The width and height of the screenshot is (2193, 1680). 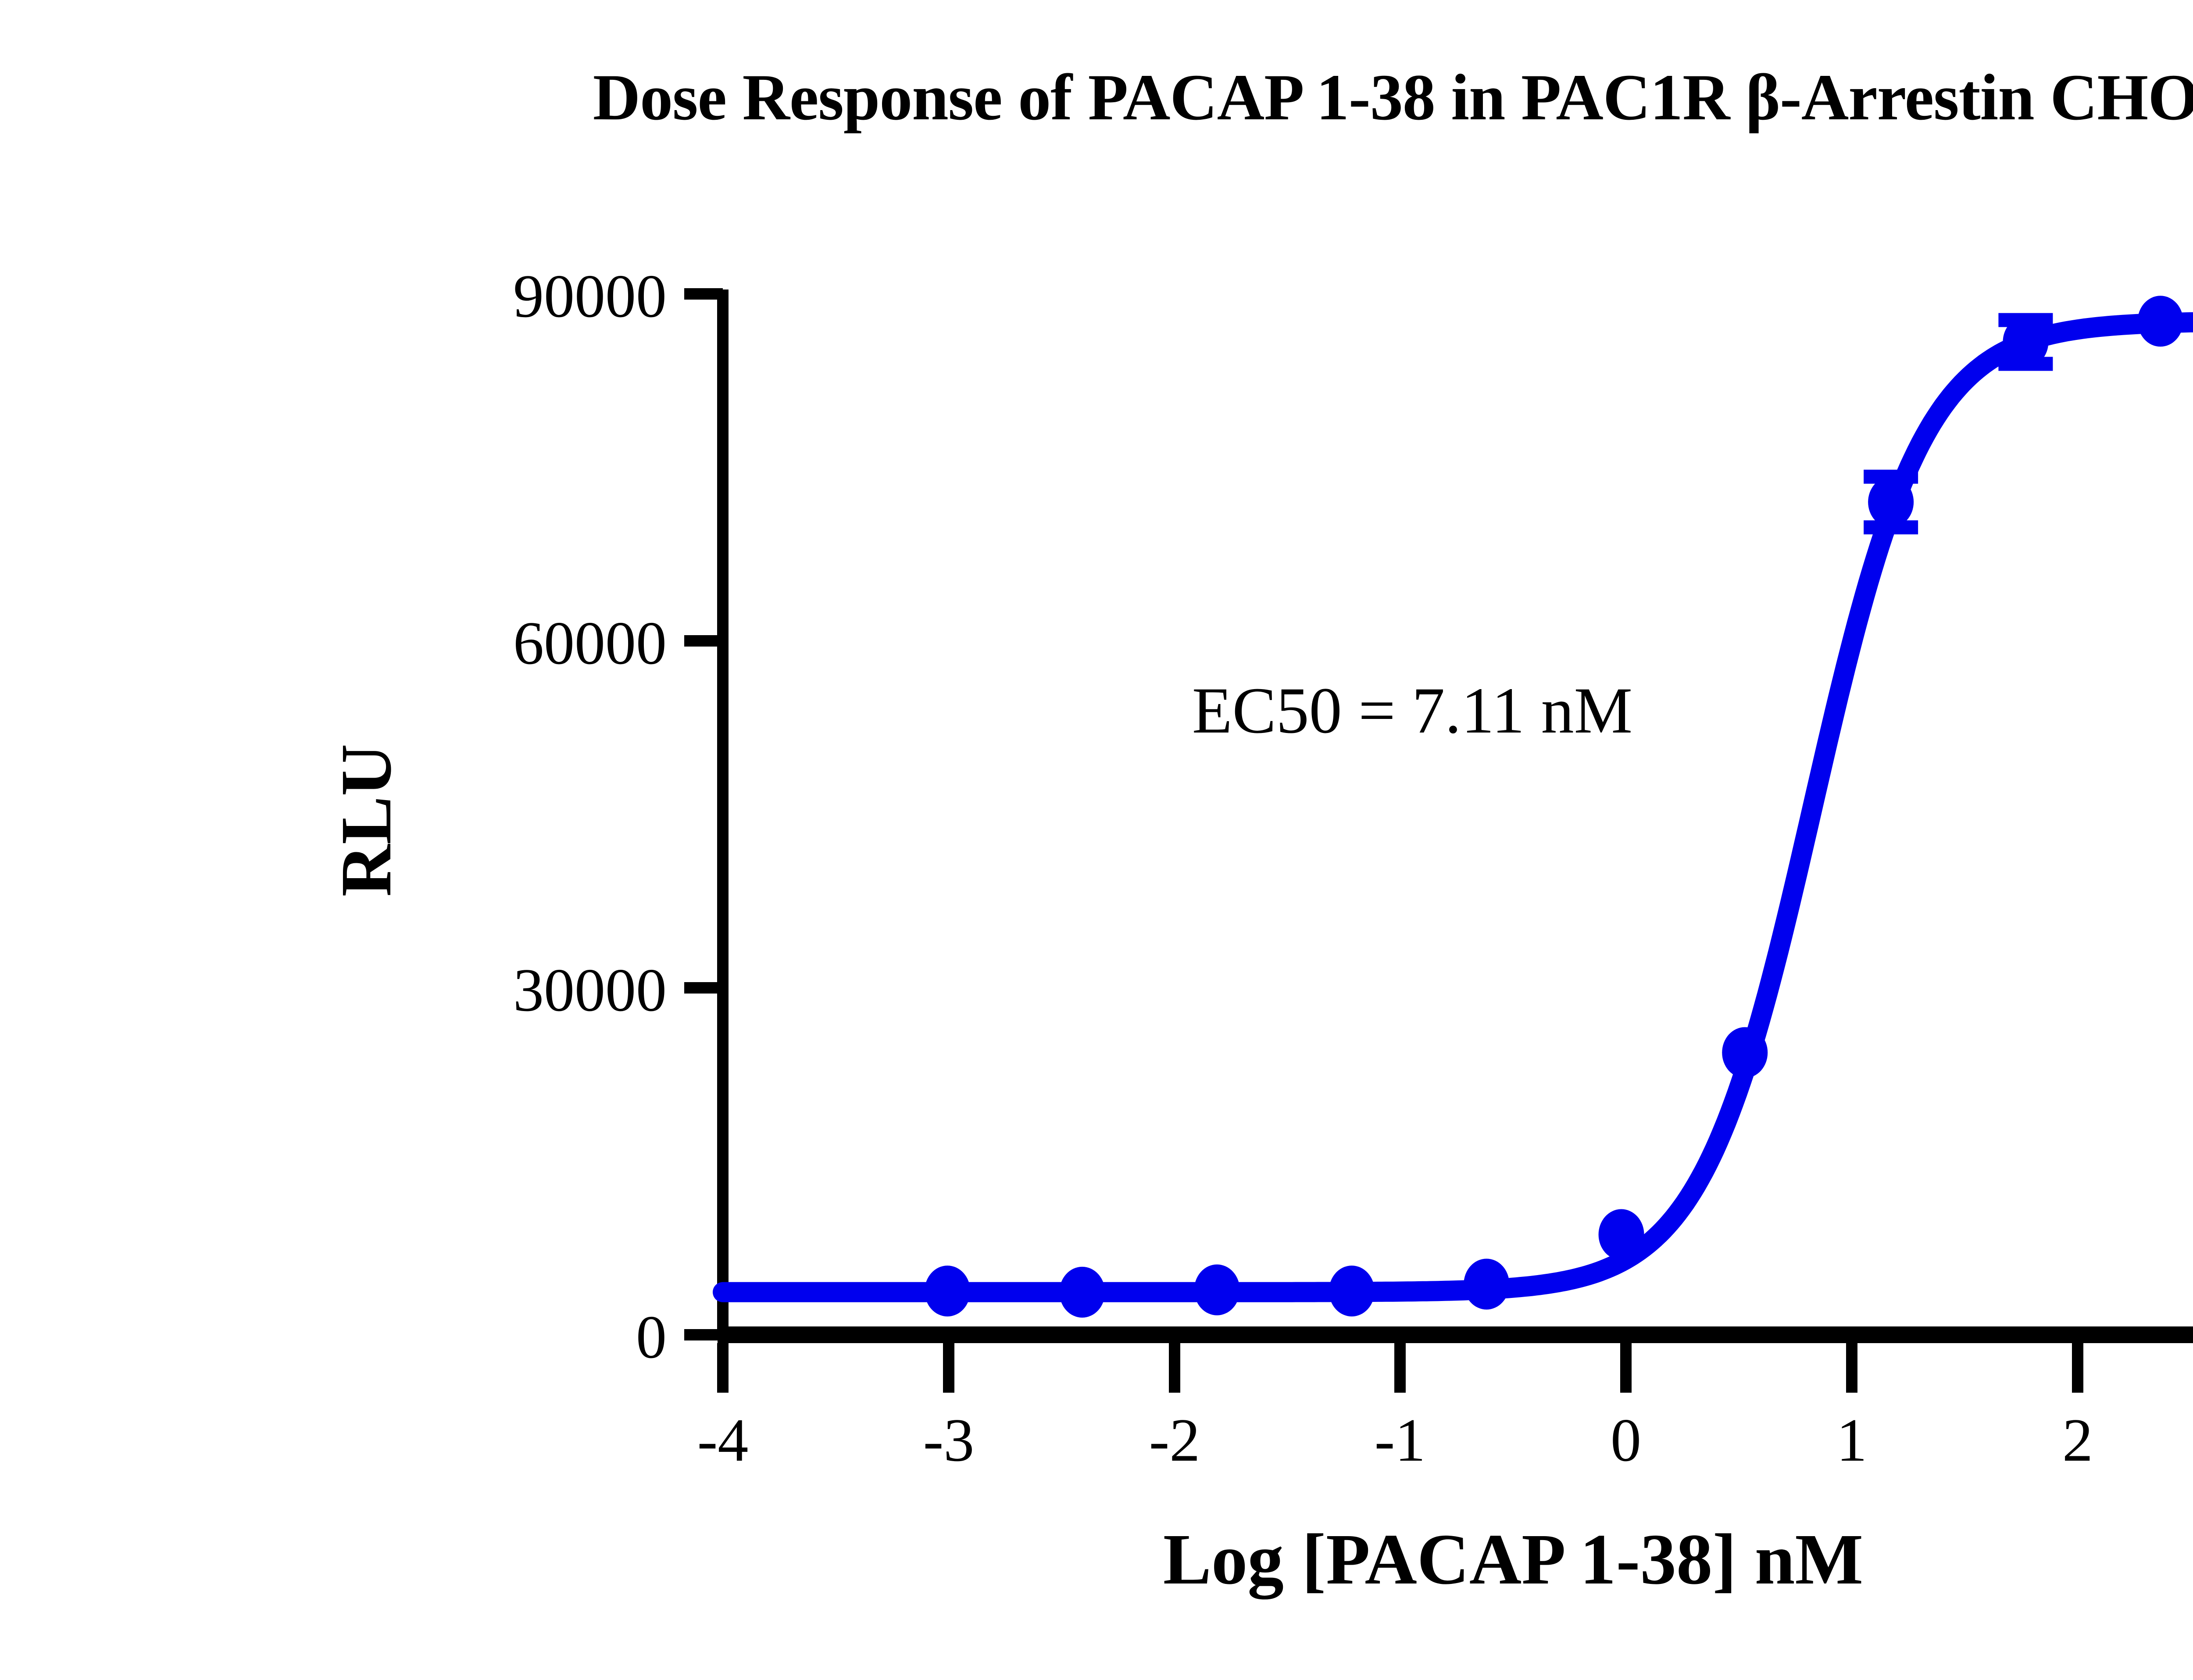 I want to click on x-tick-label--3: -3, so click(x=949, y=1440).